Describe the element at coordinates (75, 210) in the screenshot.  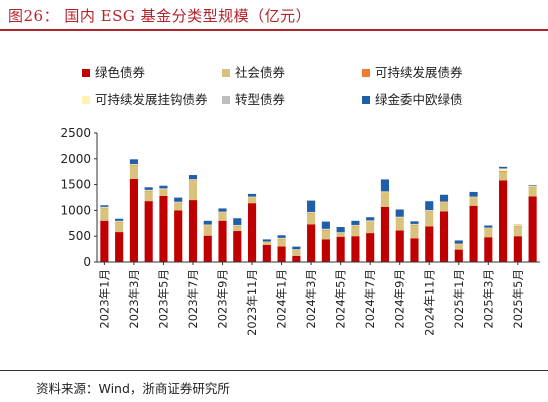
I see `y-tick-label: 1000` at that location.